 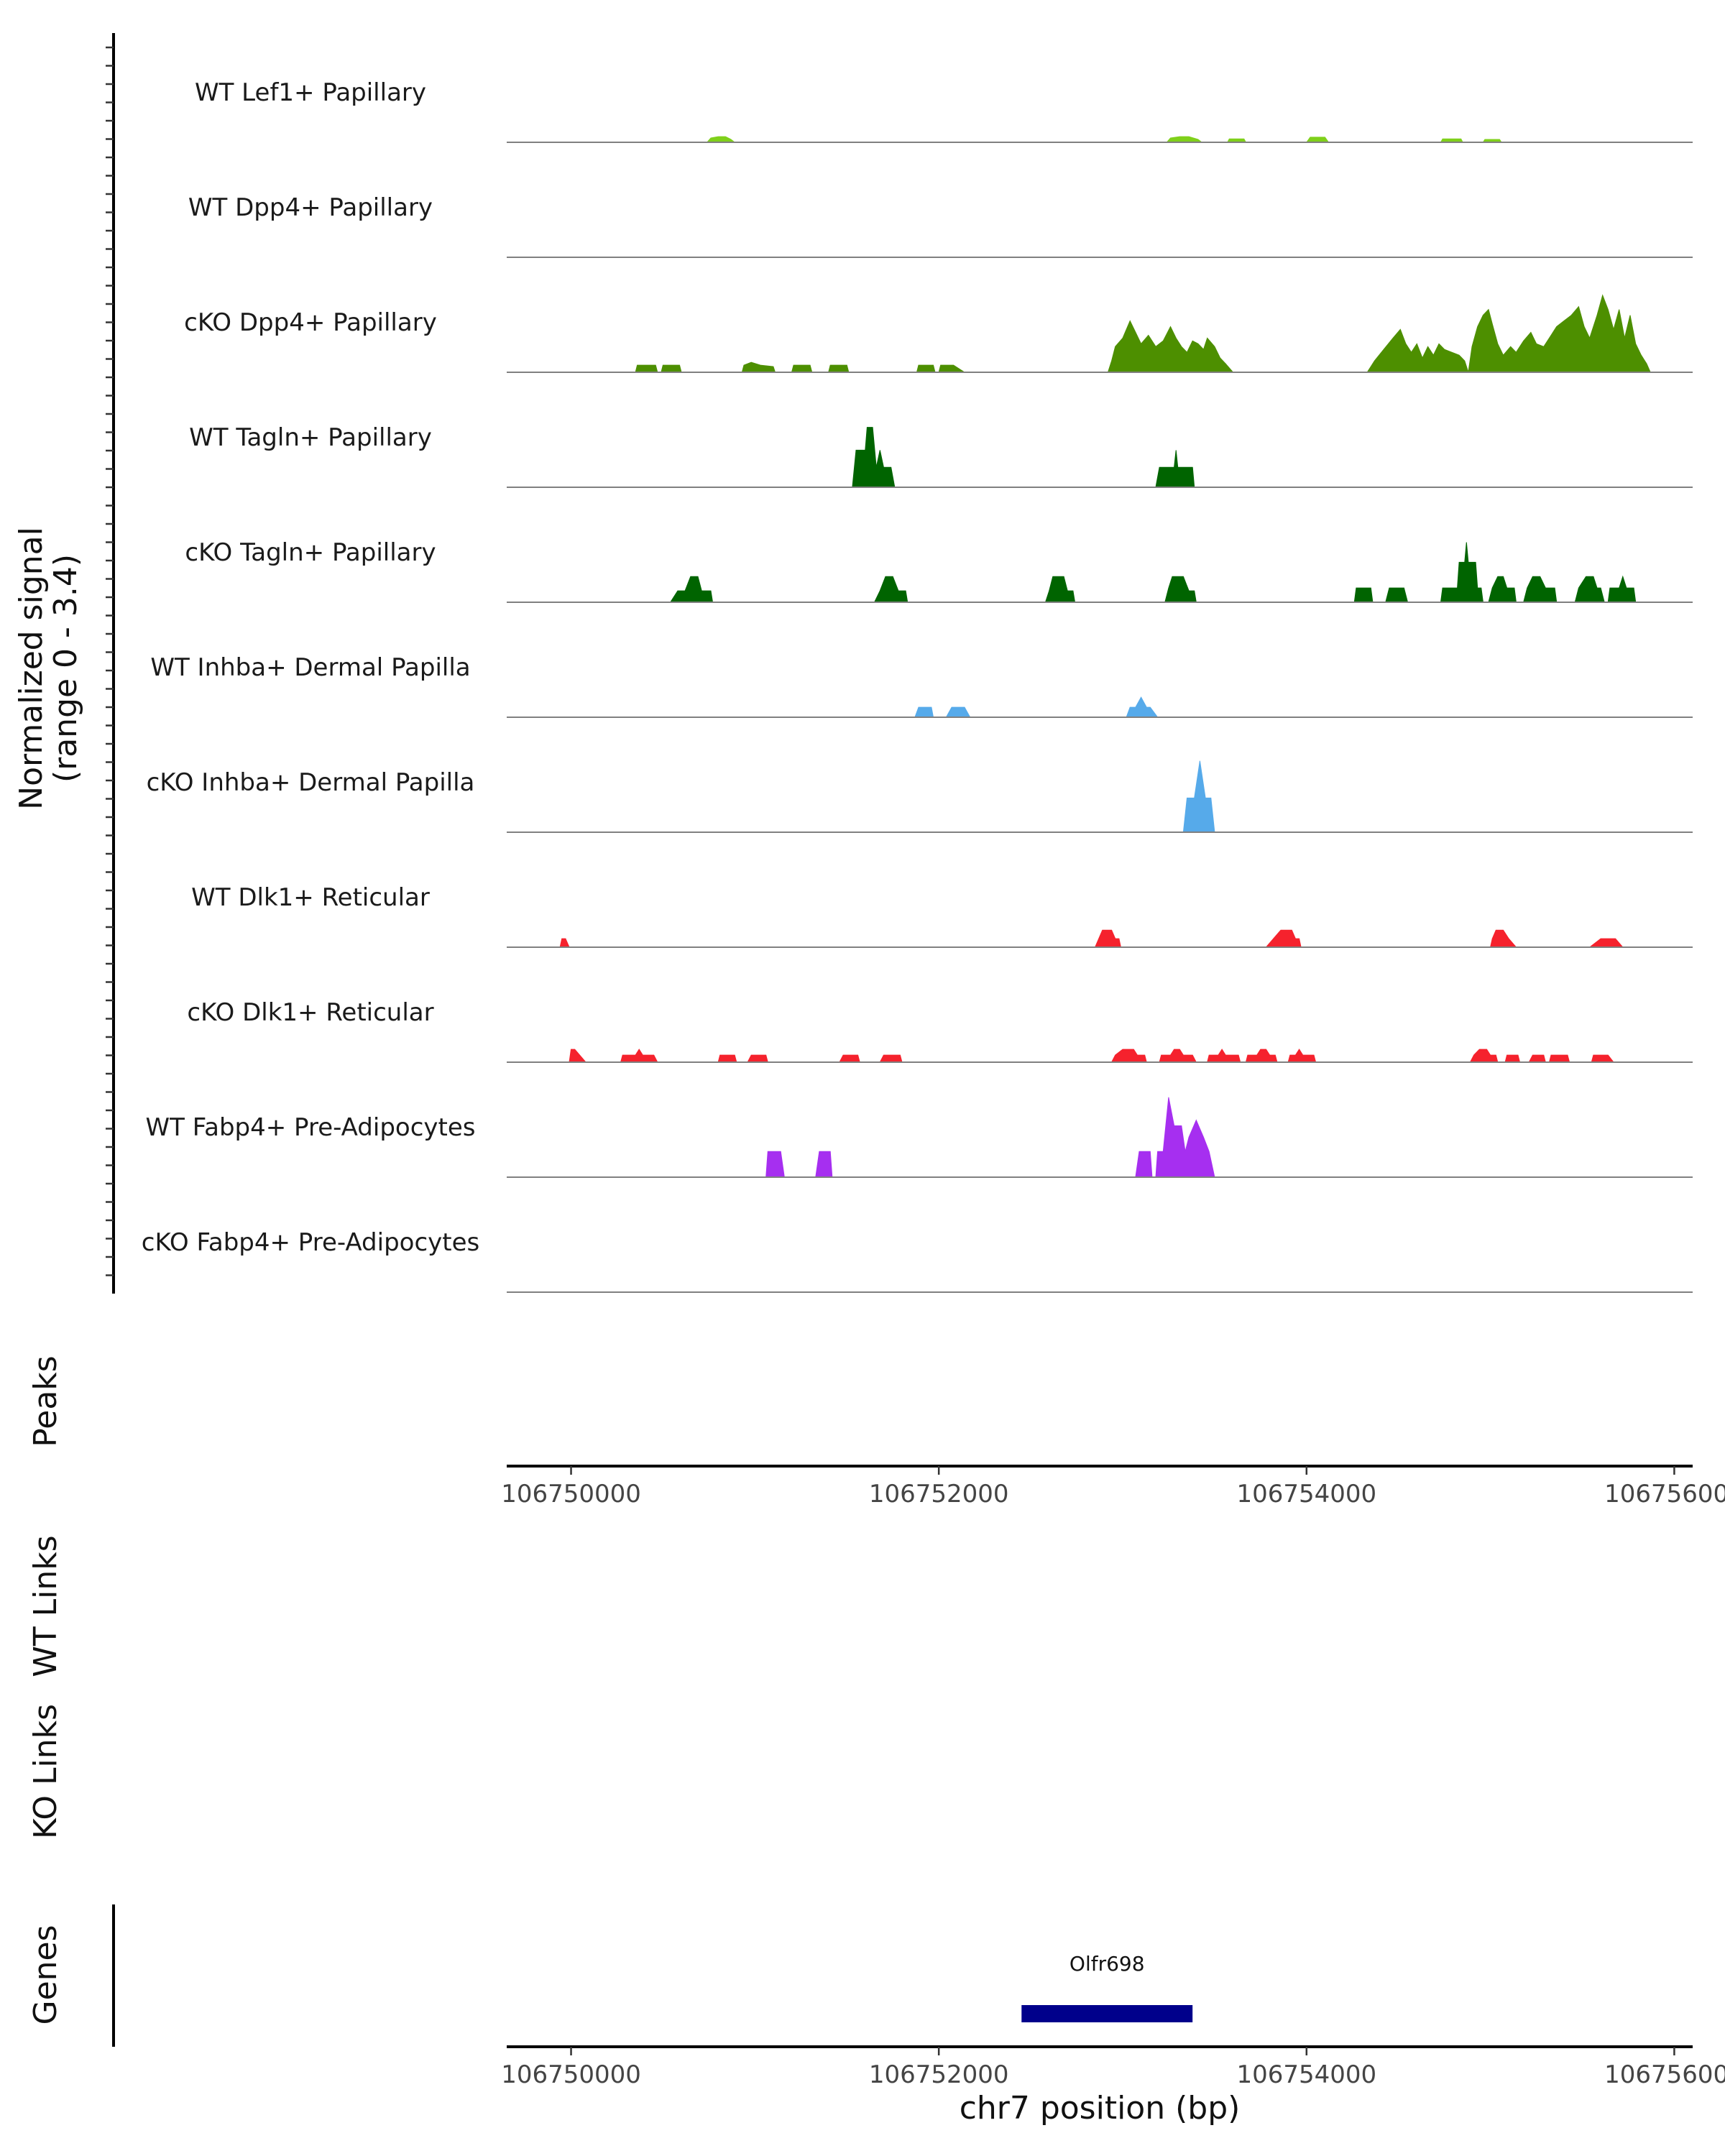 I want to click on track: WT Fabp4+ Pre-Adipocytes, so click(x=919, y=1137).